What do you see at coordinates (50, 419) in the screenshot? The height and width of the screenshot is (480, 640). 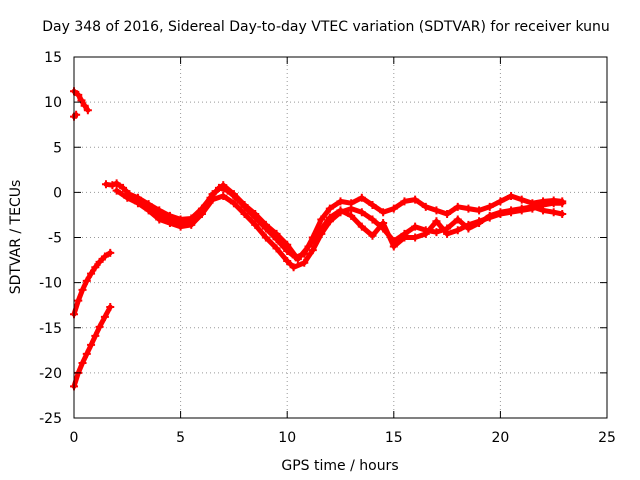 I see `y-tick-label: -25` at bounding box center [50, 419].